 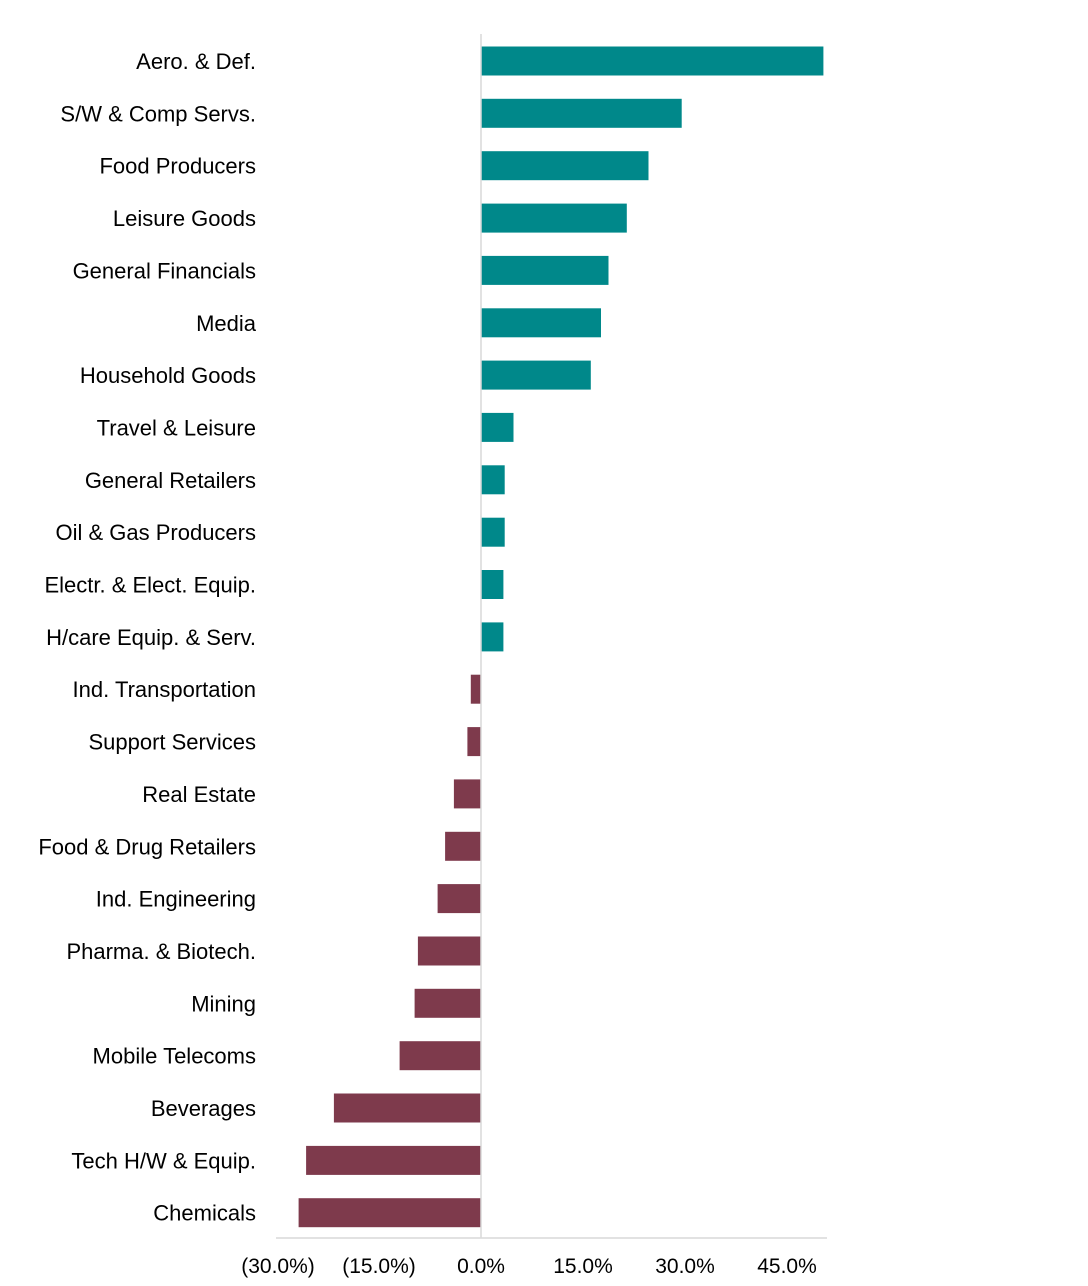 What do you see at coordinates (223, 1003) in the screenshot?
I see `category-label-mining: Mining` at bounding box center [223, 1003].